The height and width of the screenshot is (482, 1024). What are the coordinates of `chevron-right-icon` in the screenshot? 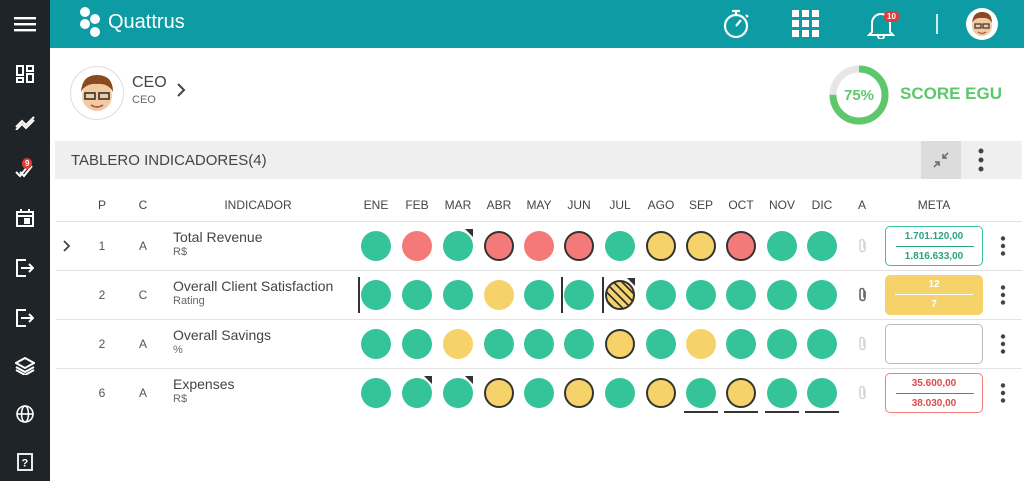 It's located at (181, 92).